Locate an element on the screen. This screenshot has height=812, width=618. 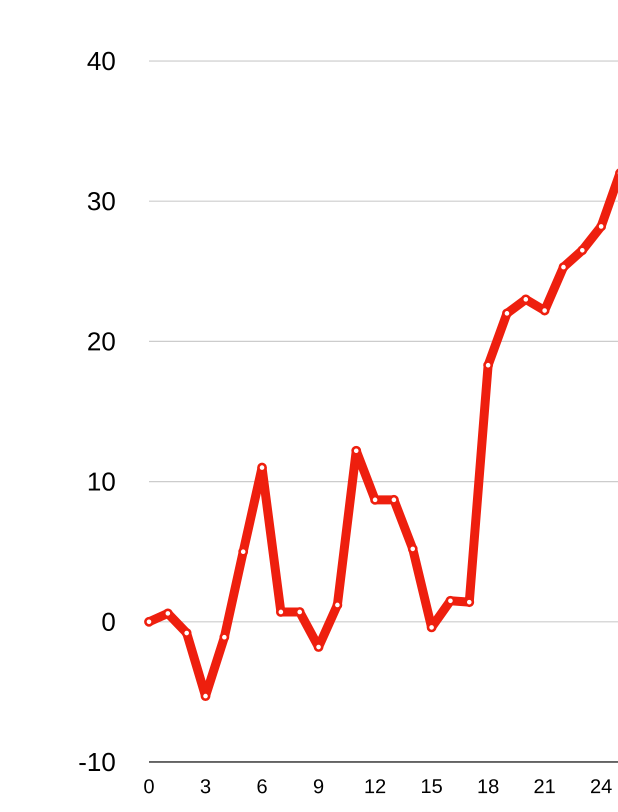
x-tick-label: 6 is located at coordinates (262, 786).